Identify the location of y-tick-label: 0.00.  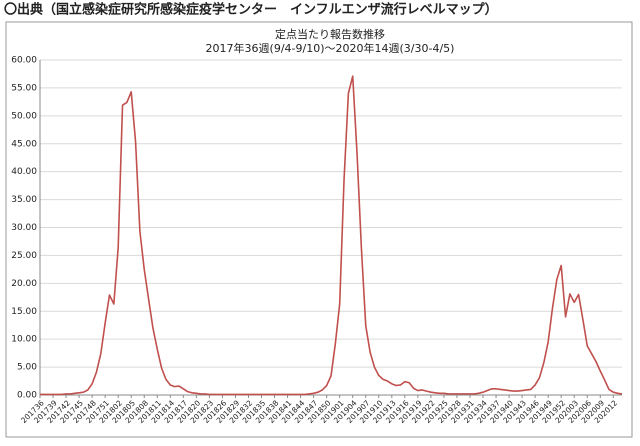
(27, 396).